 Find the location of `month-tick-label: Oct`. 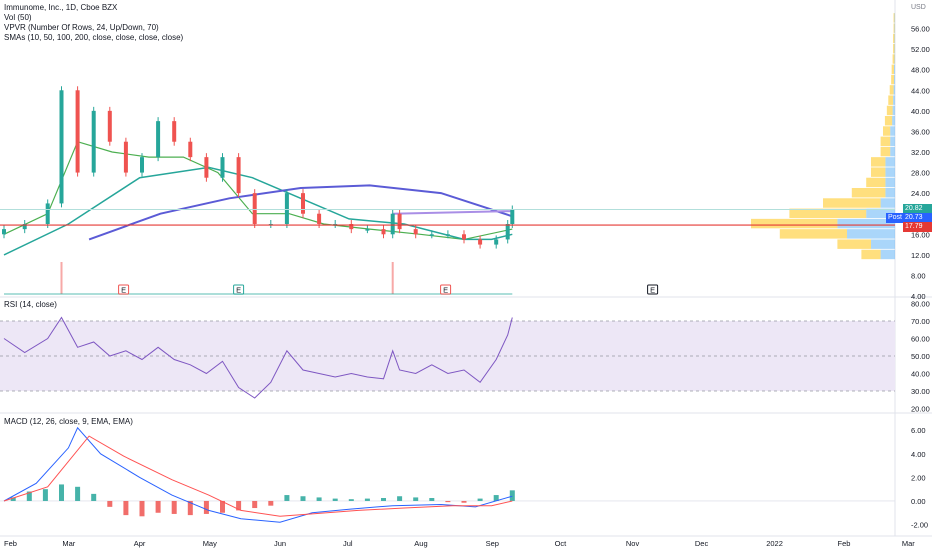

month-tick-label: Oct is located at coordinates (561, 543).